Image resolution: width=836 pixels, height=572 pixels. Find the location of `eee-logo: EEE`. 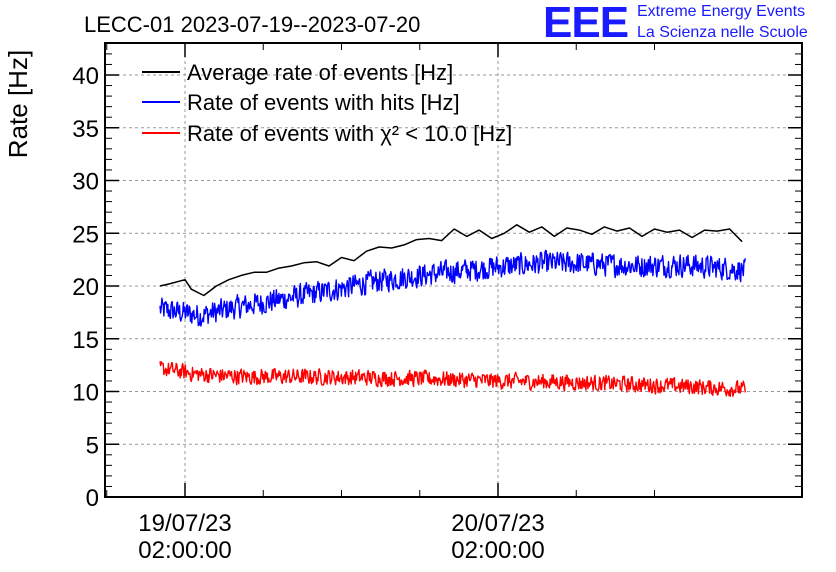

eee-logo: EEE is located at coordinates (586, 23).